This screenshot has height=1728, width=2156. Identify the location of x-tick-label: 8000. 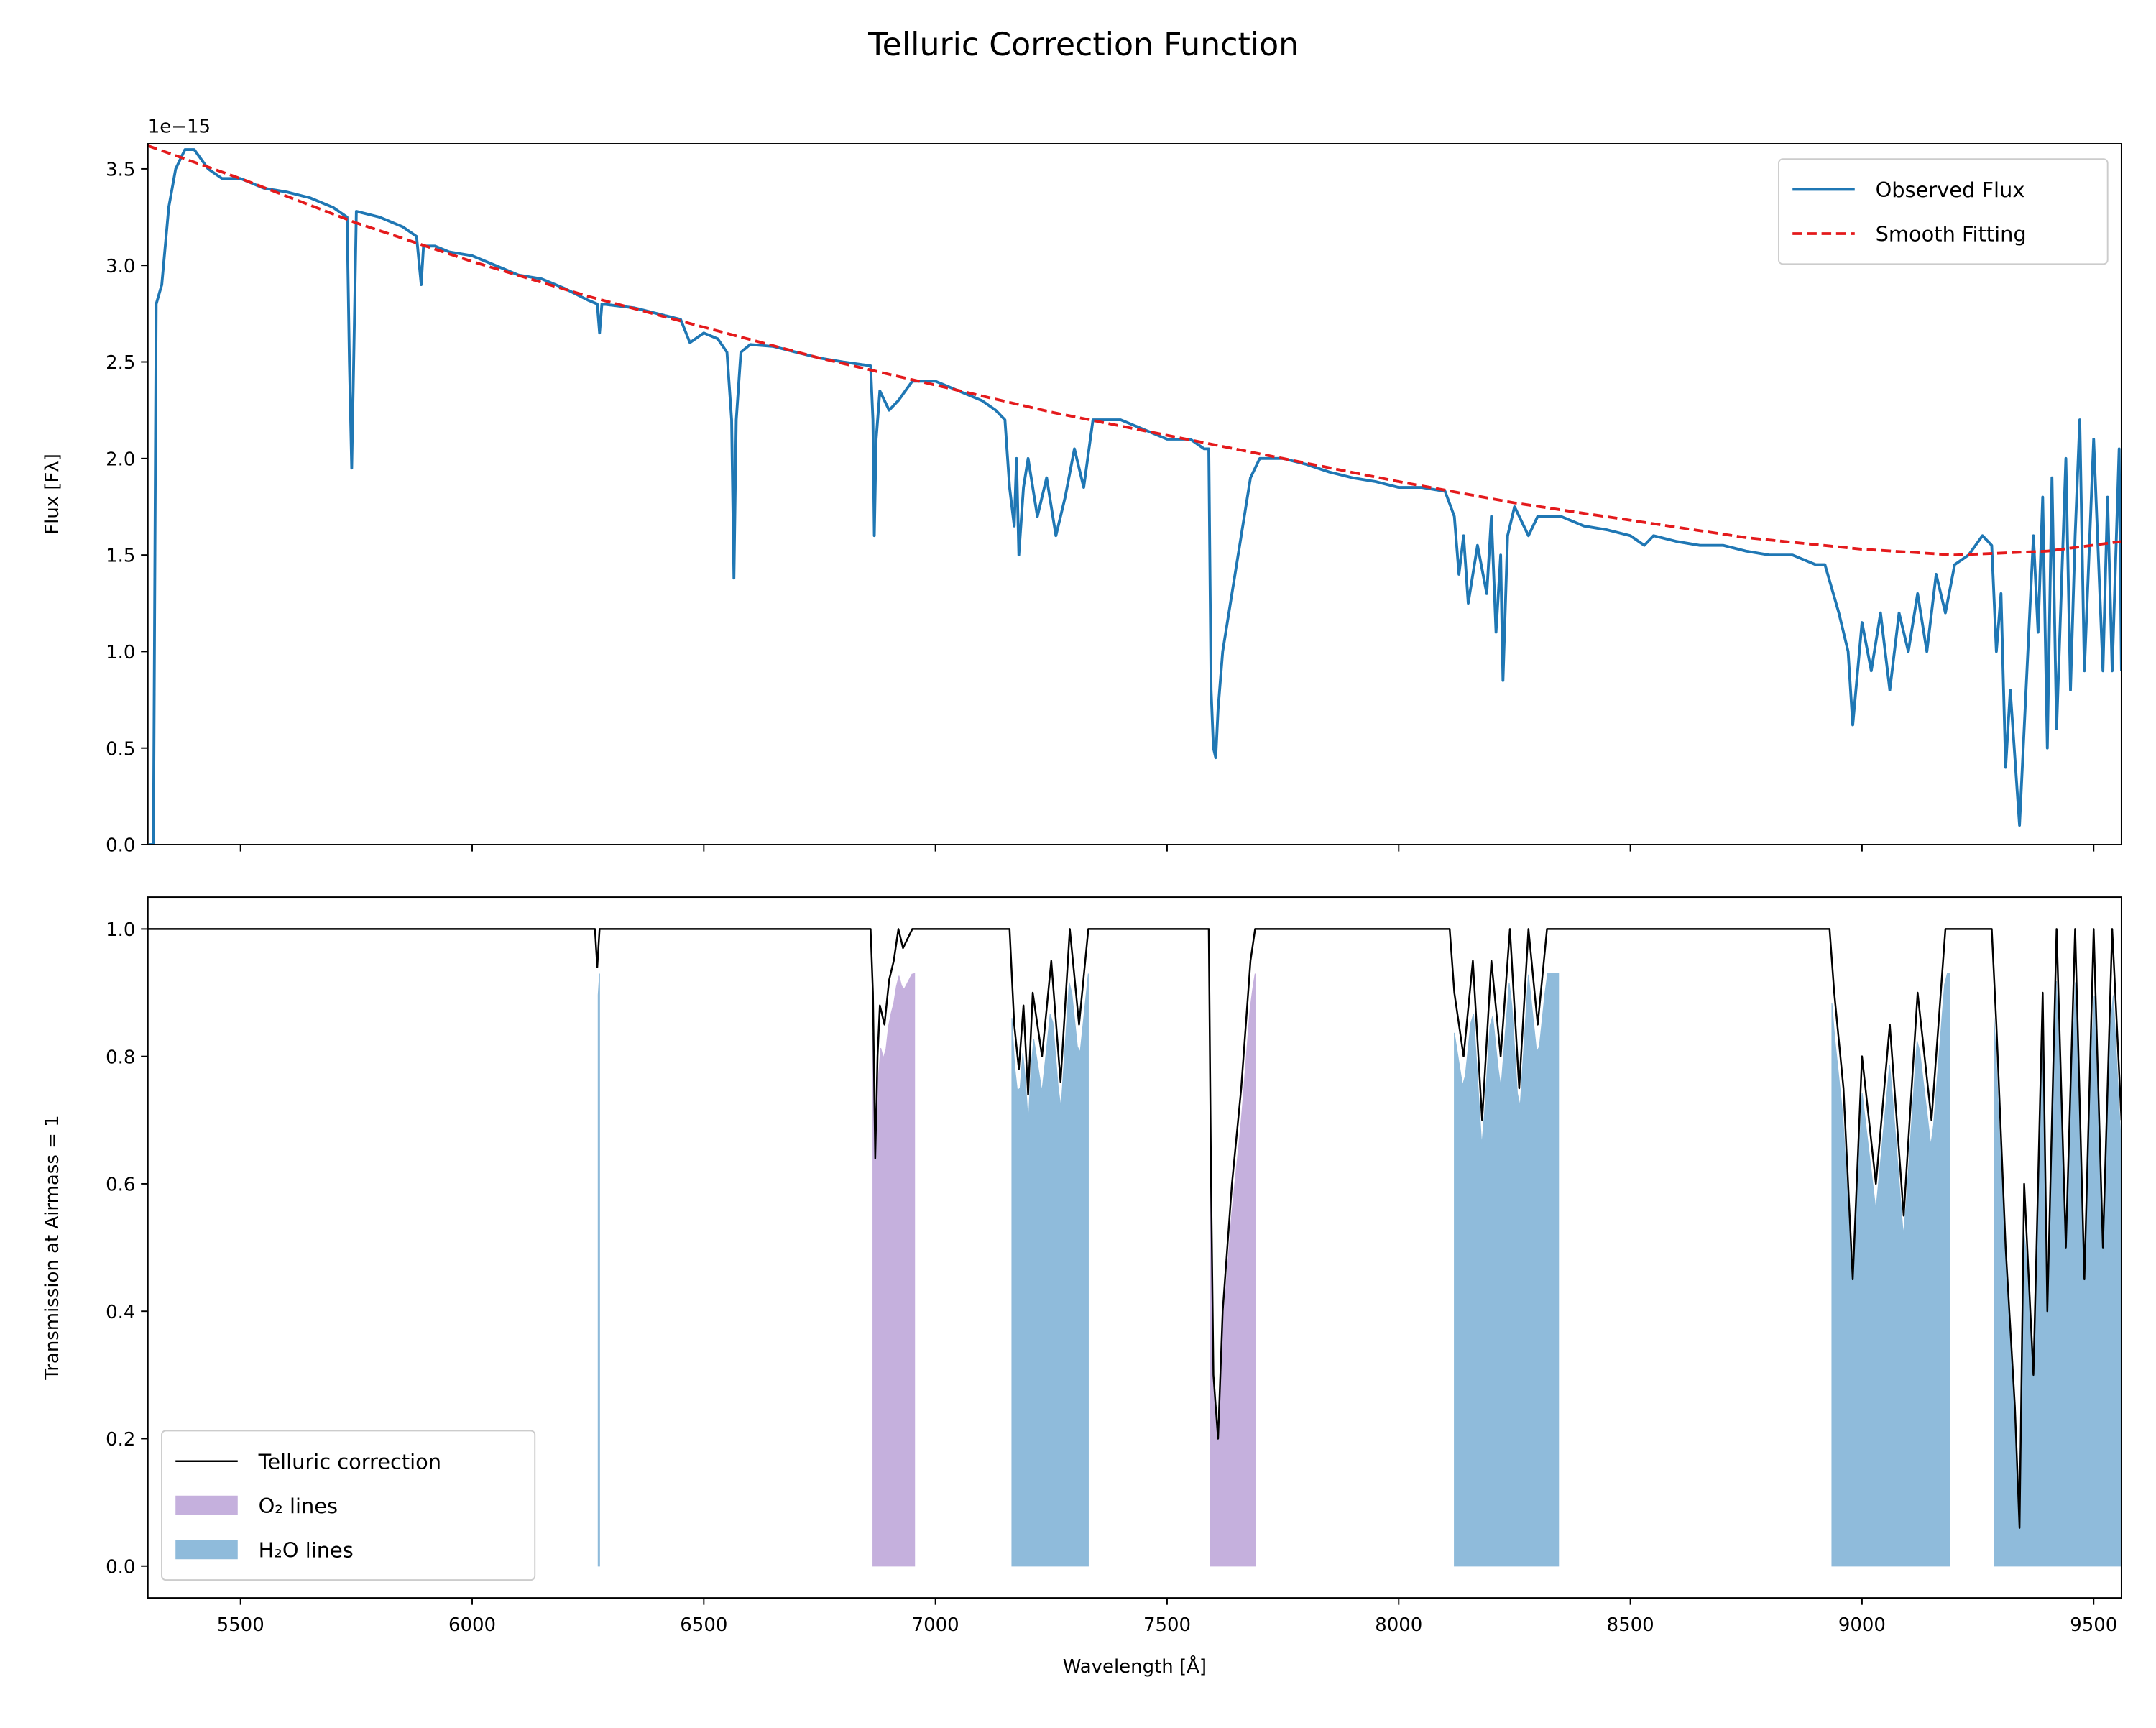
(1399, 1625).